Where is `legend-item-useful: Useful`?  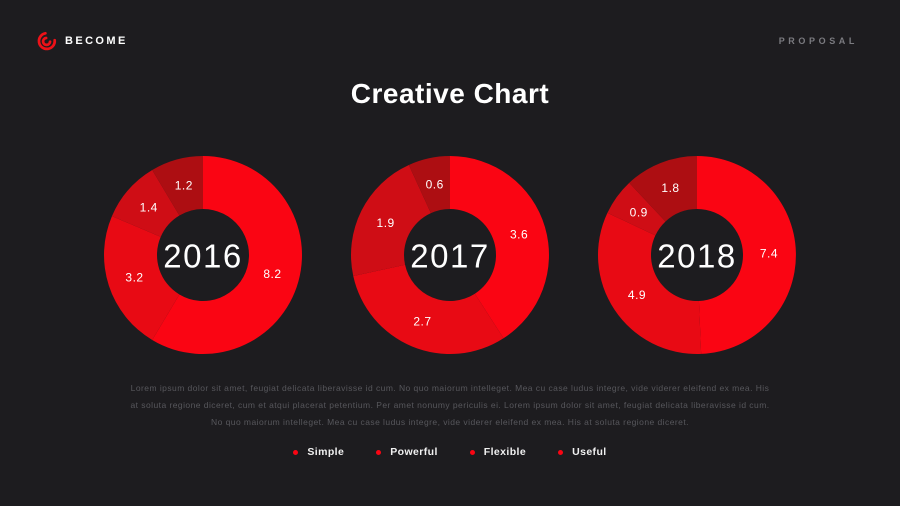 legend-item-useful: Useful is located at coordinates (582, 452).